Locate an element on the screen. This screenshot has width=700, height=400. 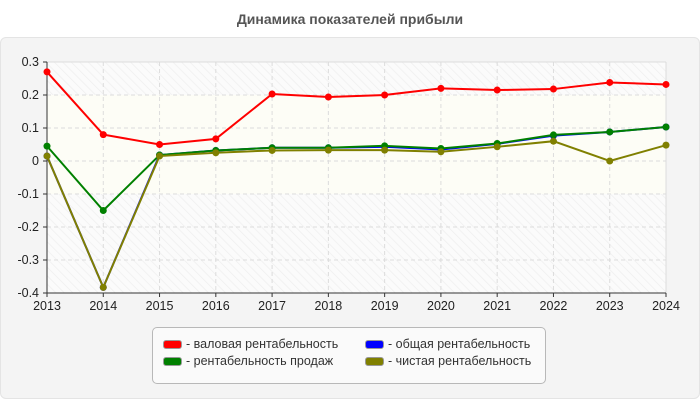
y-tick-label: -0.2 is located at coordinates (28, 227).